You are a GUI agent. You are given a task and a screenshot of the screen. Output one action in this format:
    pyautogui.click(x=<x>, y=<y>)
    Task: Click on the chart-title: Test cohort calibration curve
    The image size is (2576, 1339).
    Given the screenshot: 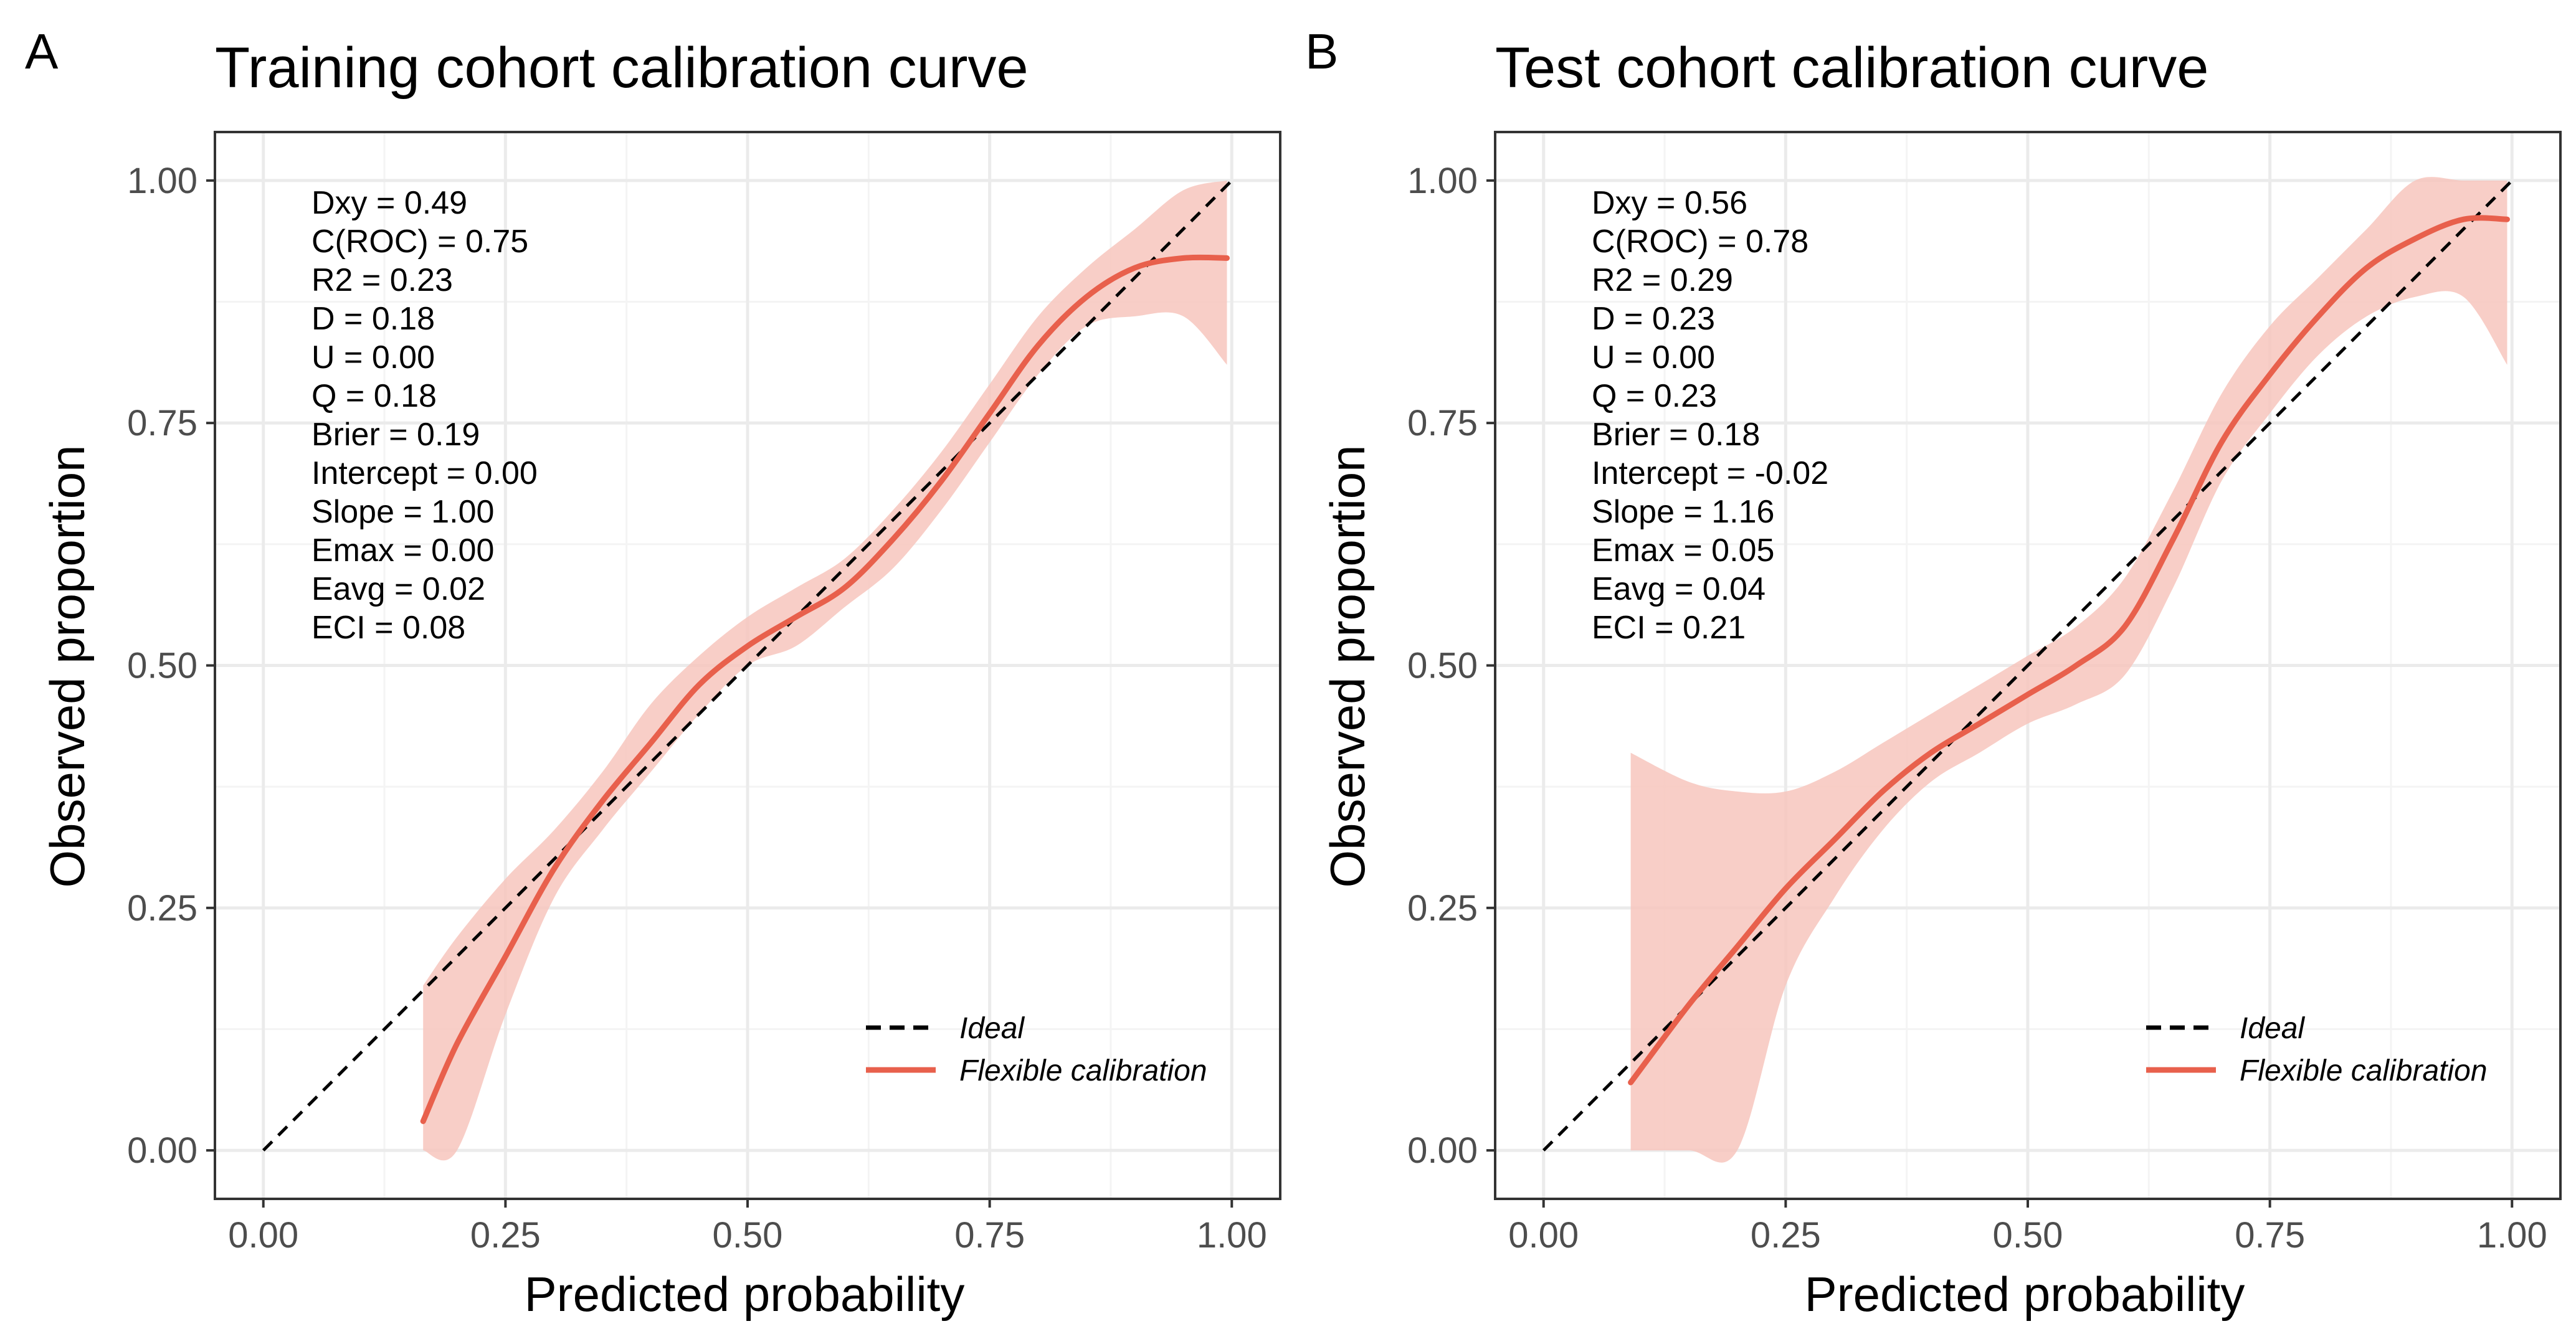 What is the action you would take?
    pyautogui.click(x=1851, y=68)
    